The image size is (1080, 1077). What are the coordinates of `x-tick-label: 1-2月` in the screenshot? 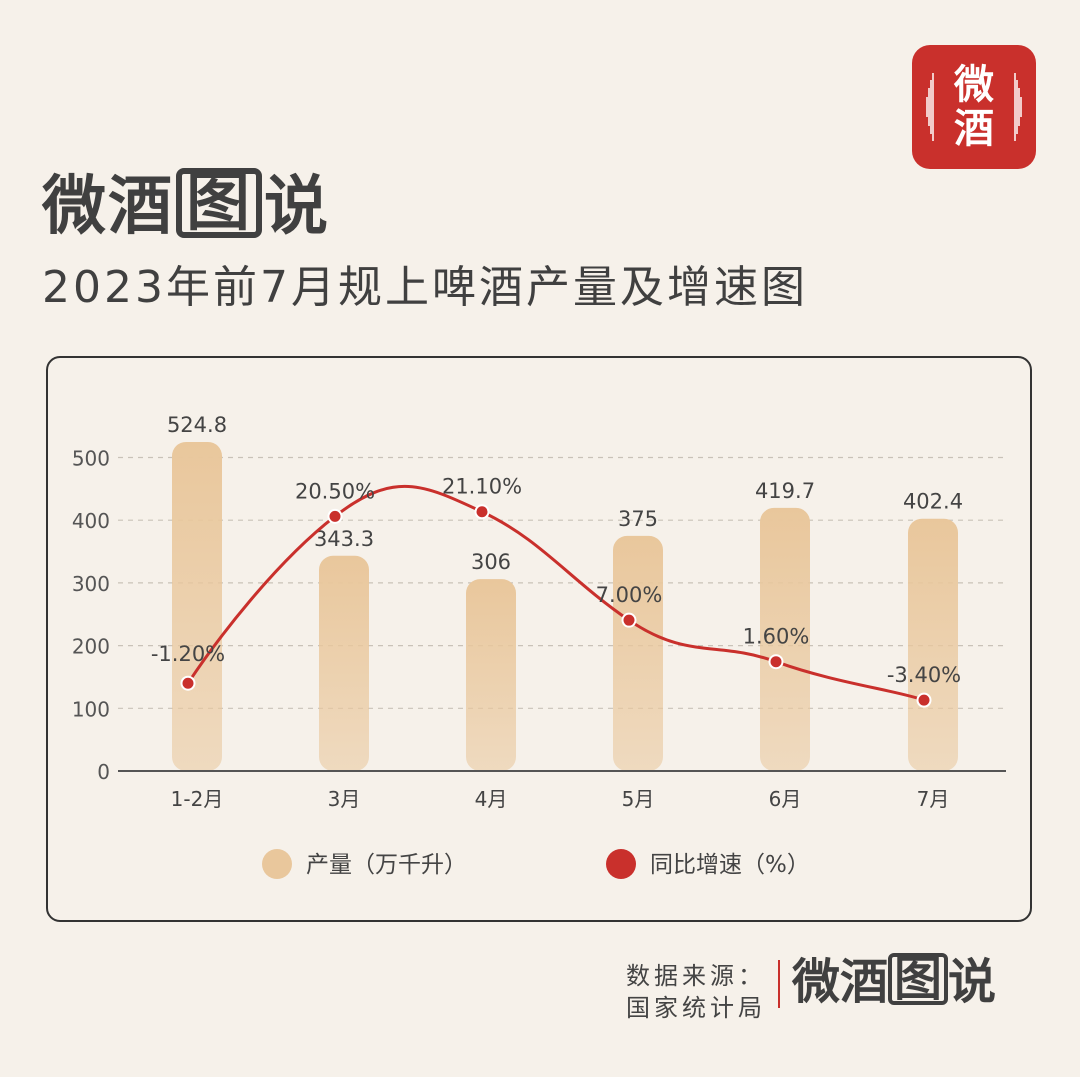 It's located at (197, 799).